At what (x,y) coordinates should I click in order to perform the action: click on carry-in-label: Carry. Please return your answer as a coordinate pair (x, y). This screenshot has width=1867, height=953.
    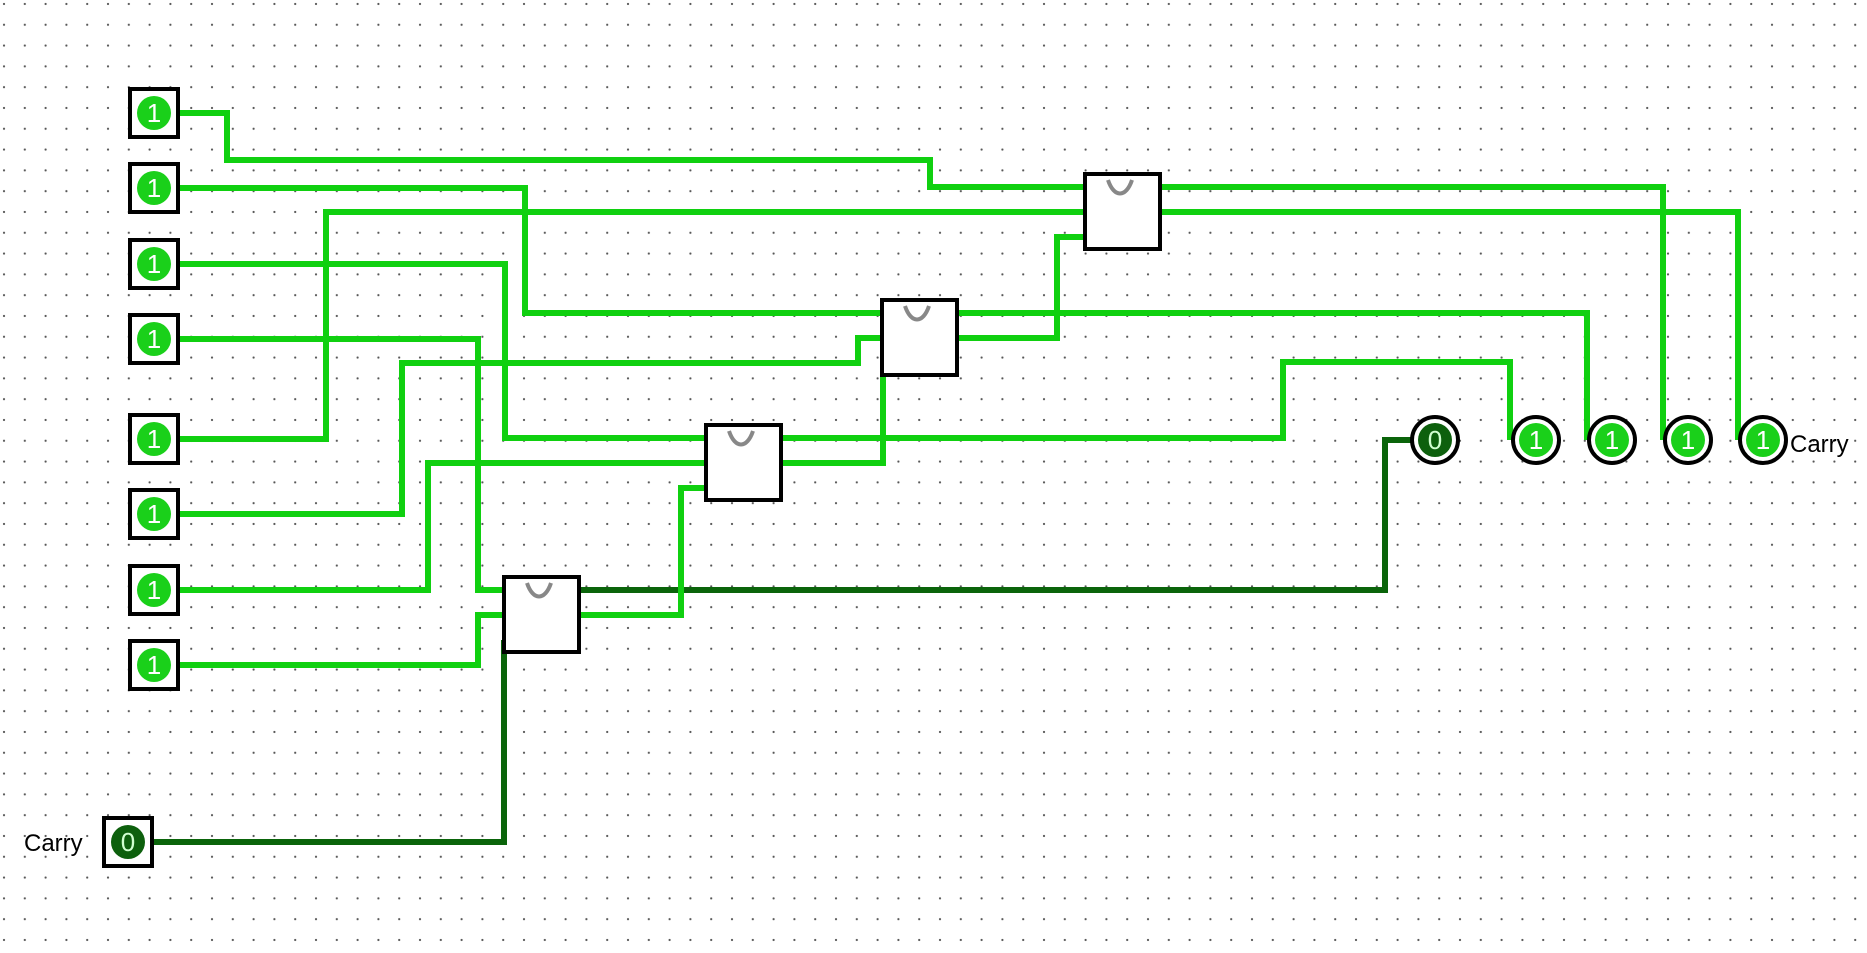
    Looking at the image, I should click on (53, 843).